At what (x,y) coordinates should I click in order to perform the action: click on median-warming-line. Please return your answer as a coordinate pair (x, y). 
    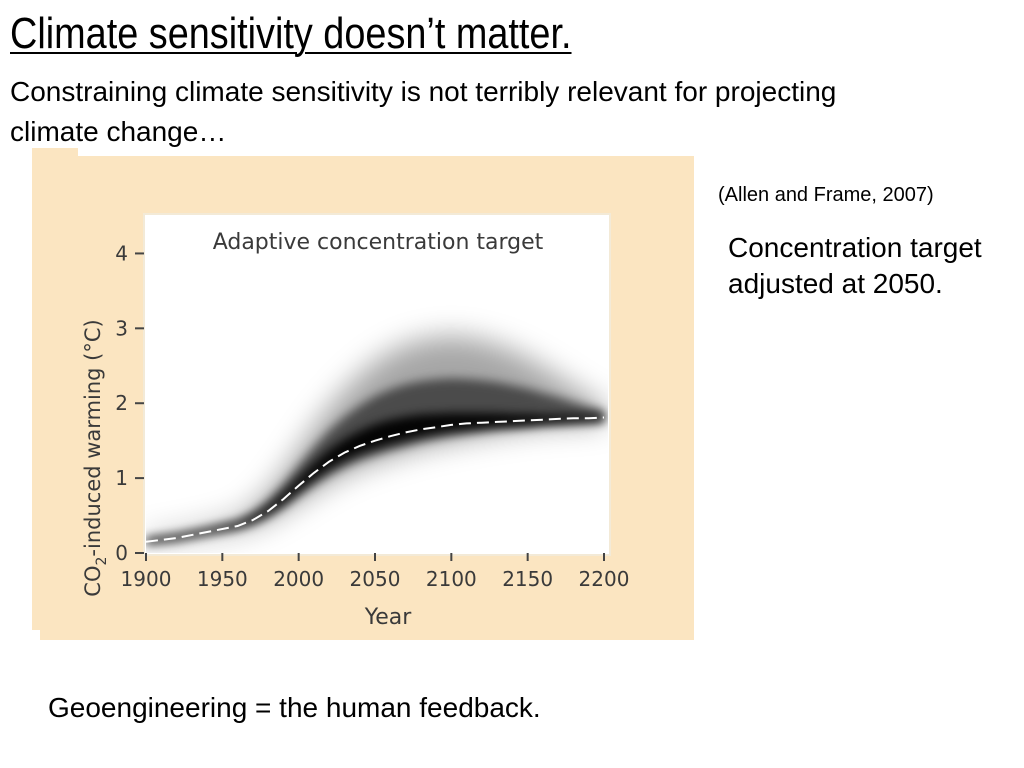
    Looking at the image, I should click on (375, 479).